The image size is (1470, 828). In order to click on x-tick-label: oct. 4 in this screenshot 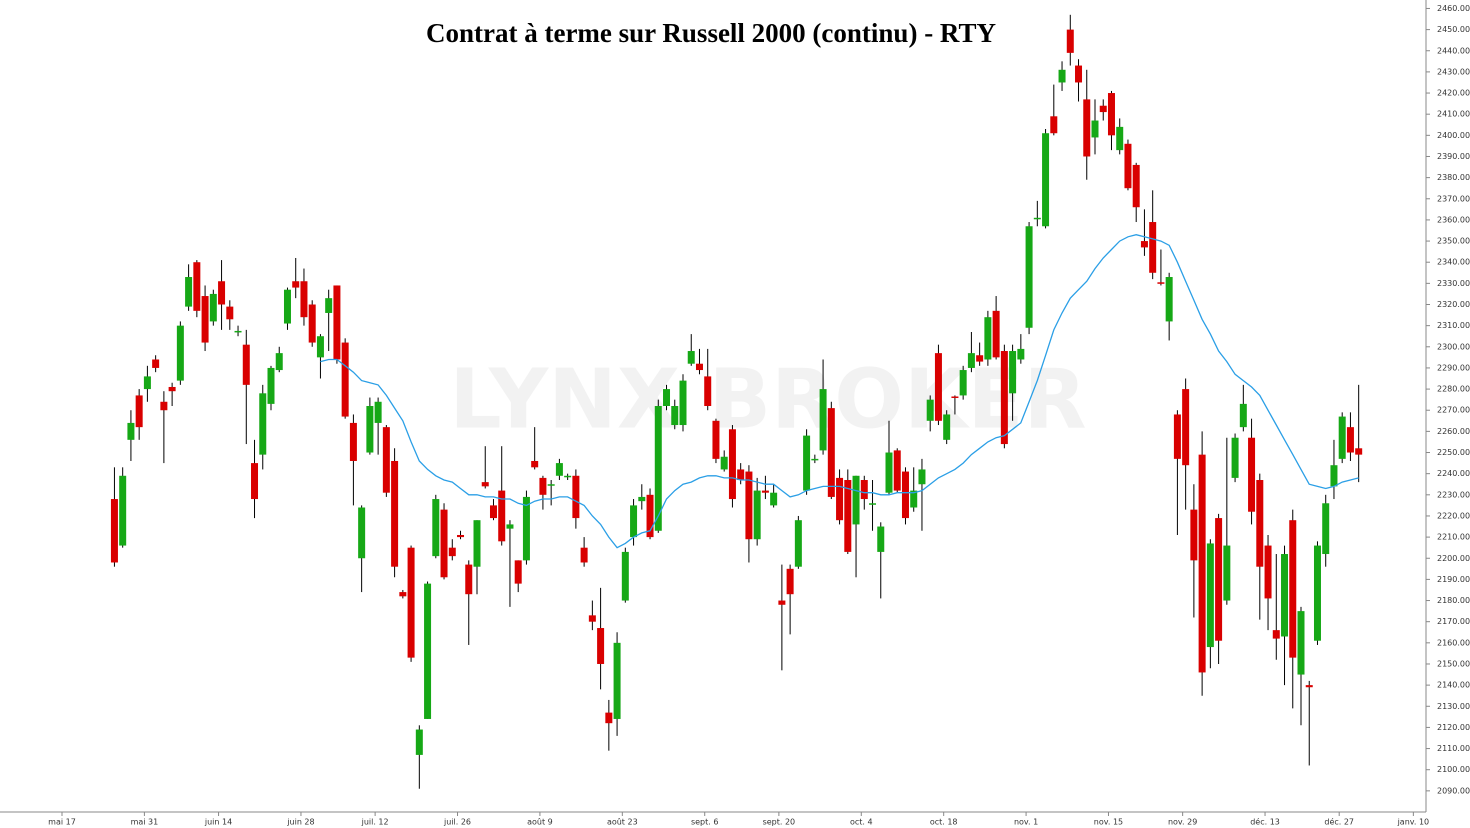, I will do `click(861, 822)`.